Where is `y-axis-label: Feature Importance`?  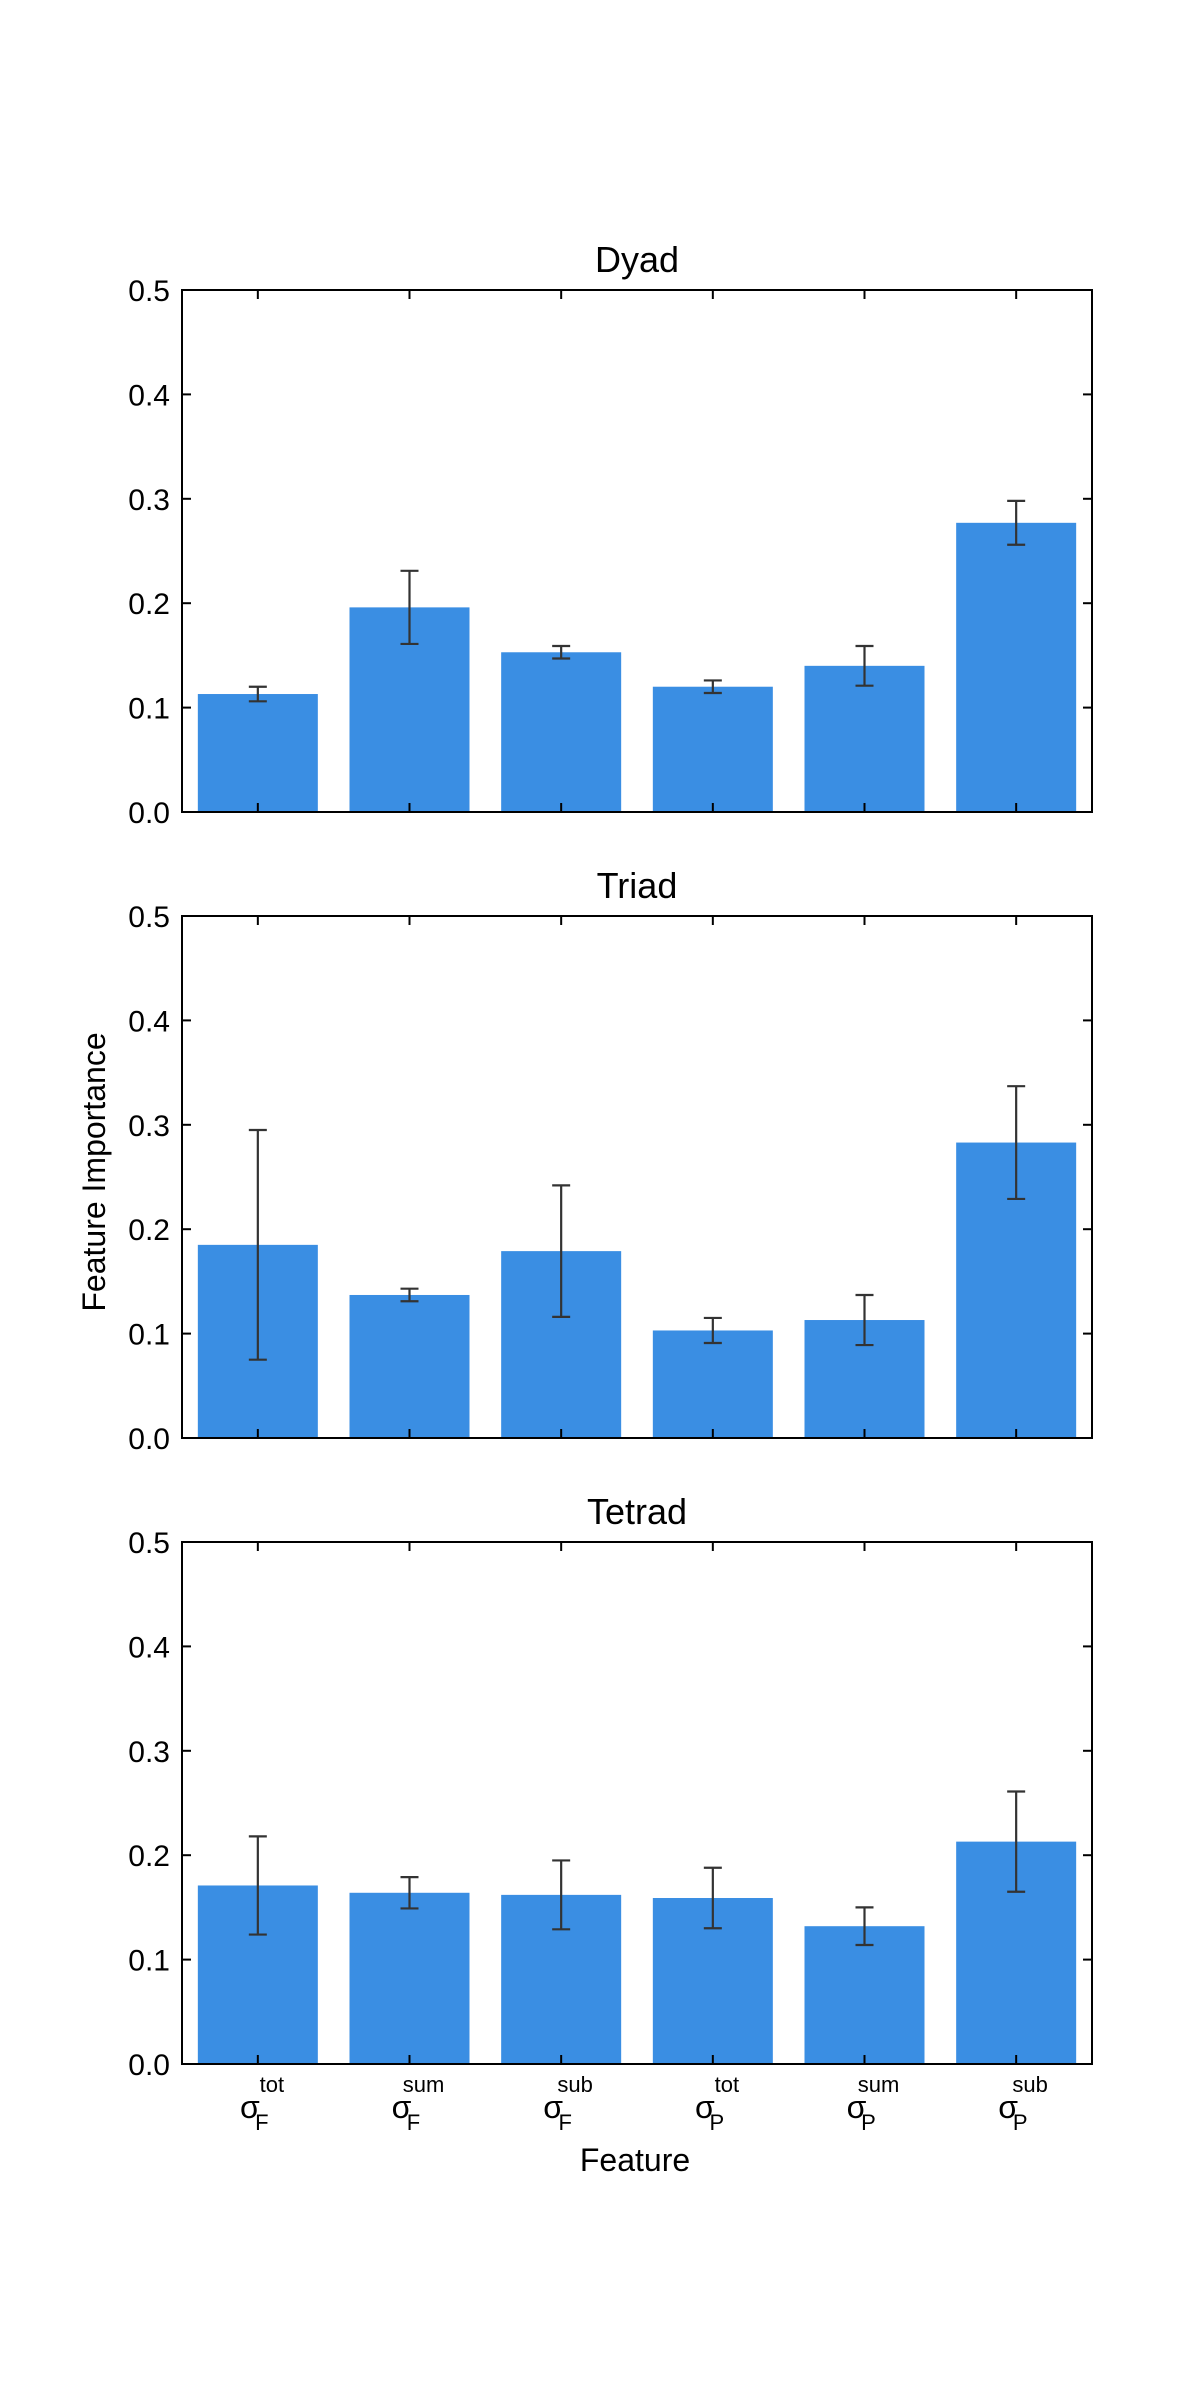 y-axis-label: Feature Importance is located at coordinates (94, 1171).